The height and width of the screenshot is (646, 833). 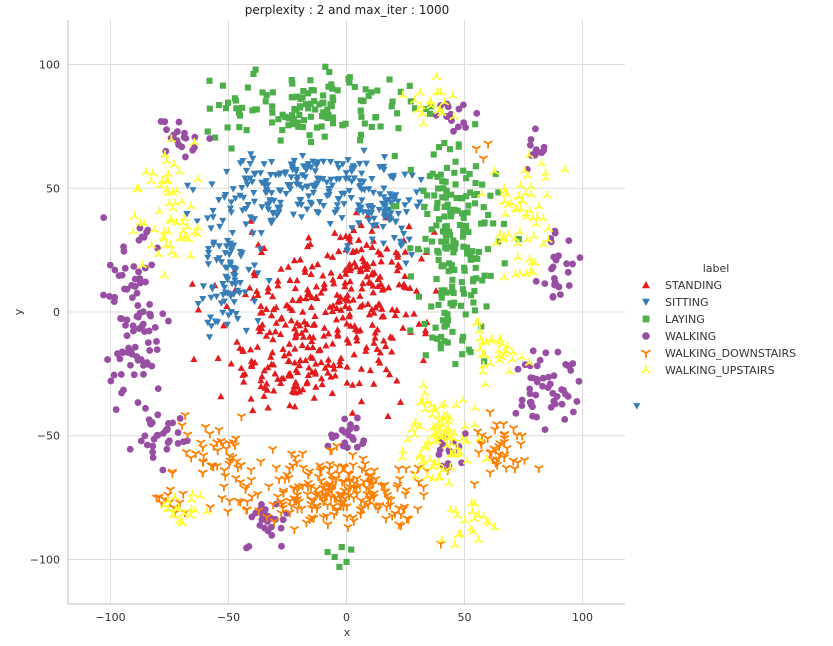 I want to click on legend-item: SITTING, so click(x=675, y=302).